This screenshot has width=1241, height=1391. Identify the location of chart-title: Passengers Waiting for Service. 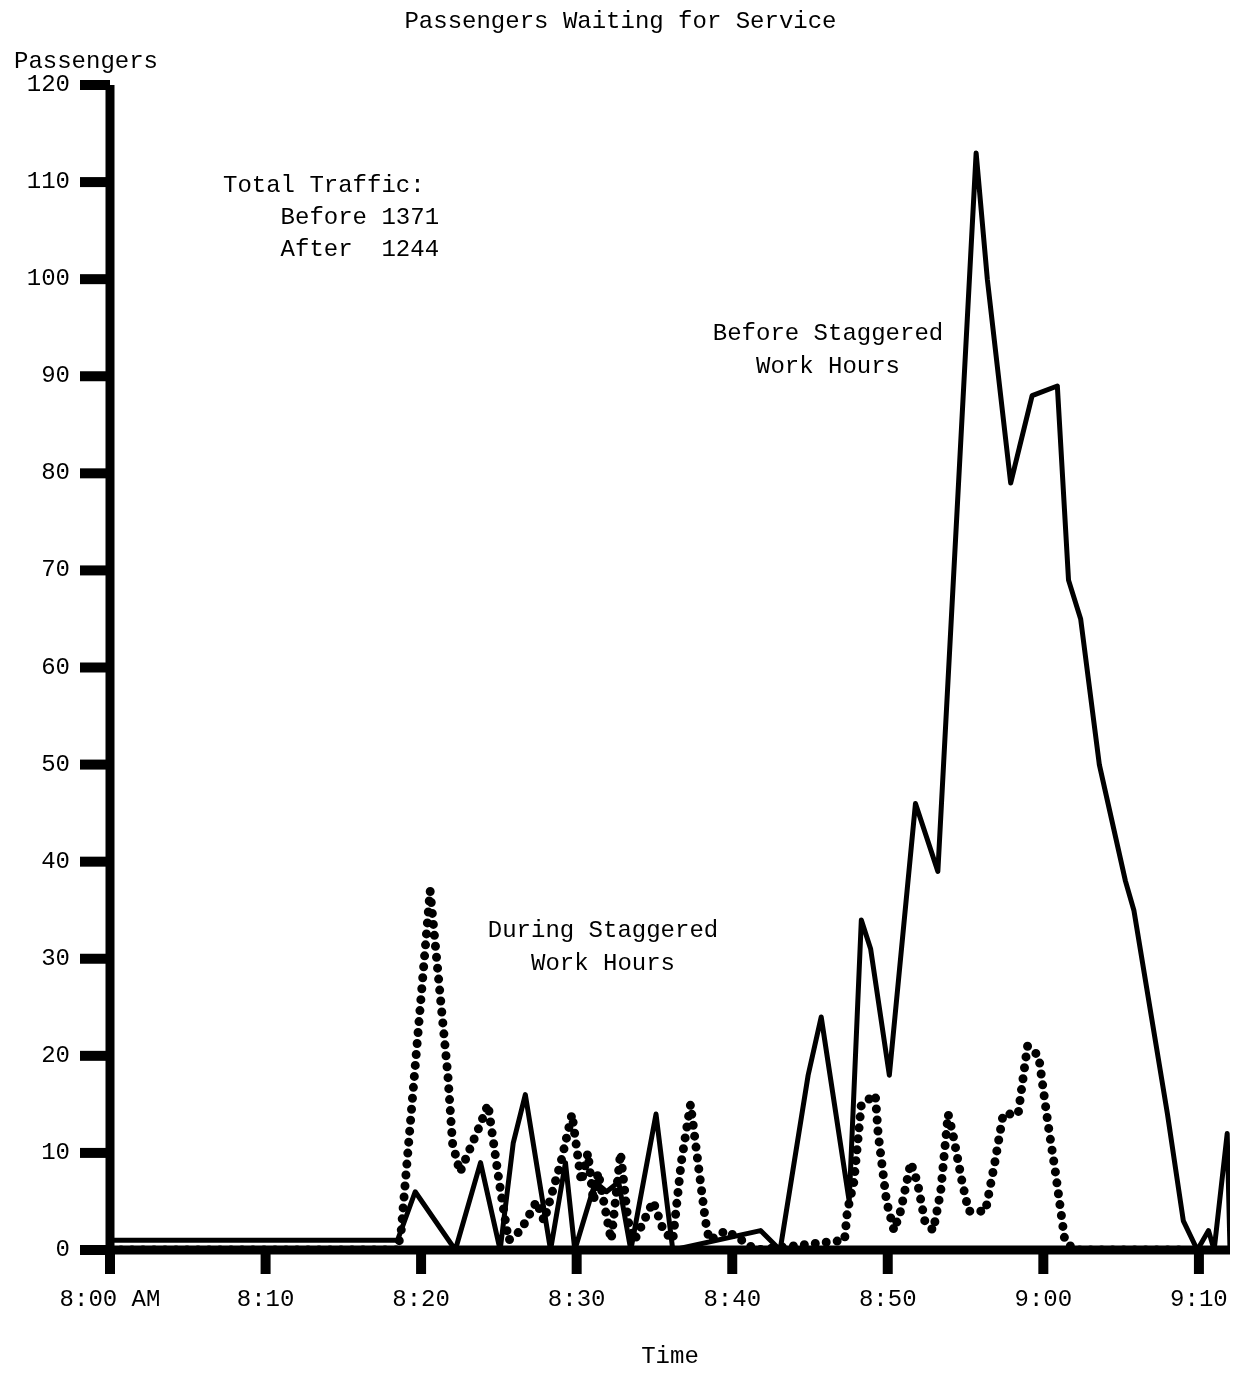
(620, 21).